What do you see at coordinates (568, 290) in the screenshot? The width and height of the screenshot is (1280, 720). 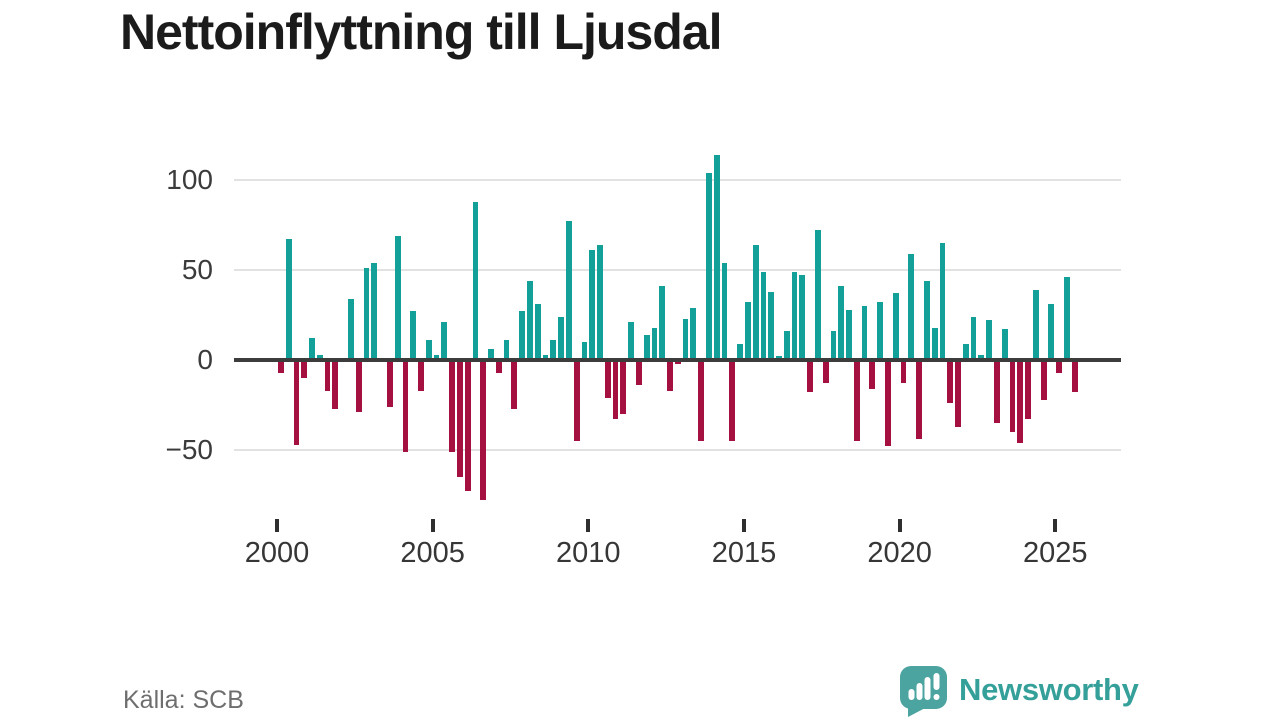 I see `bar-2009-Q2` at bounding box center [568, 290].